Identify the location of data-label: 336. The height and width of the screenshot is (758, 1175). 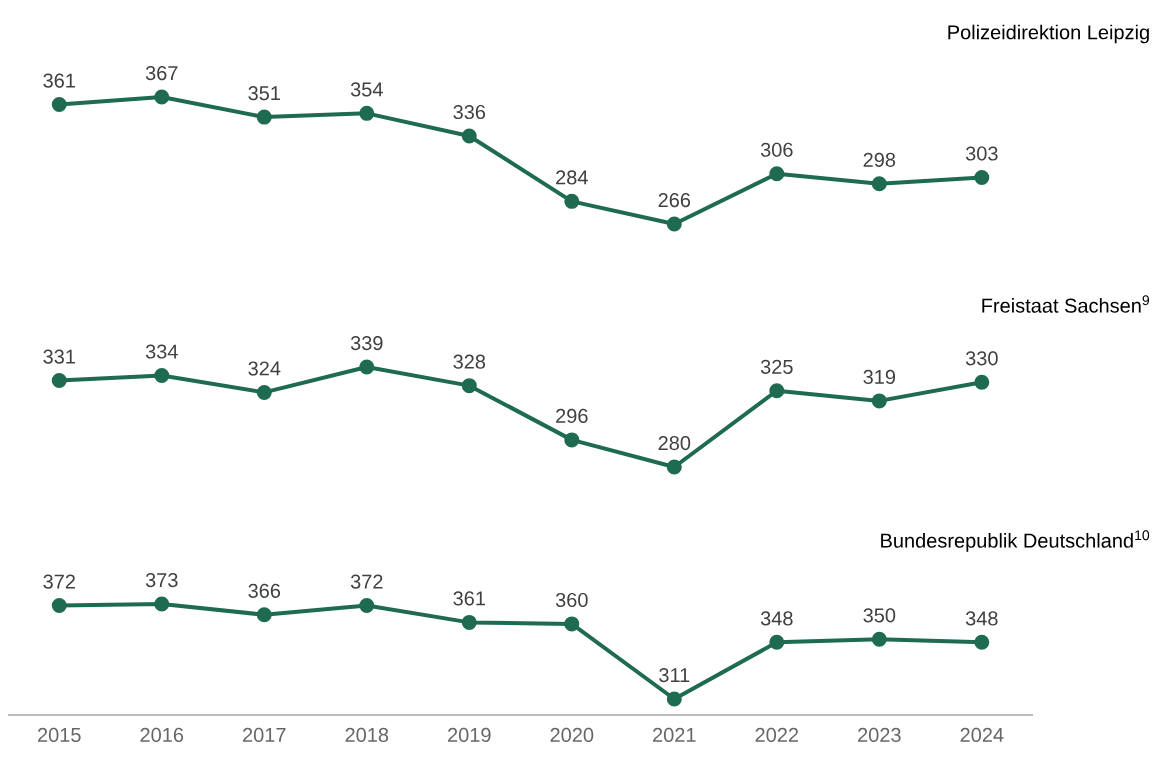
(469, 112).